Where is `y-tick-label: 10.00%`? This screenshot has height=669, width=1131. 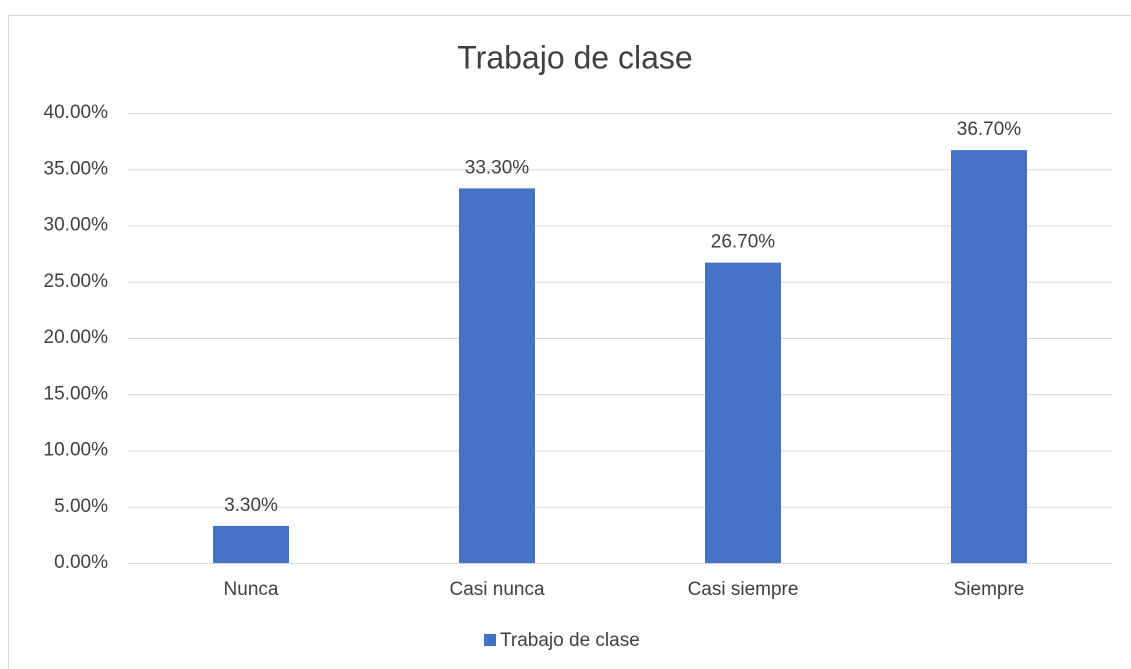
y-tick-label: 10.00% is located at coordinates (76, 450).